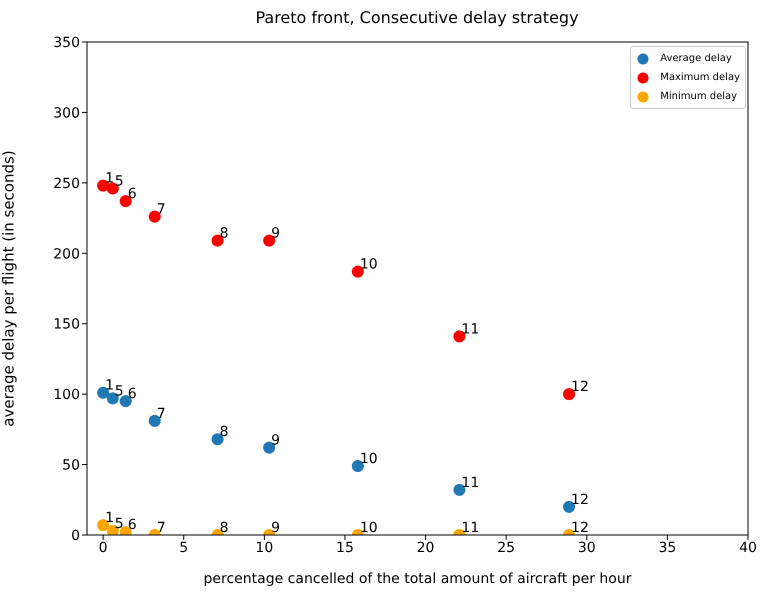  Describe the element at coordinates (587, 548) in the screenshot. I see `x-tick-label: 30` at that location.